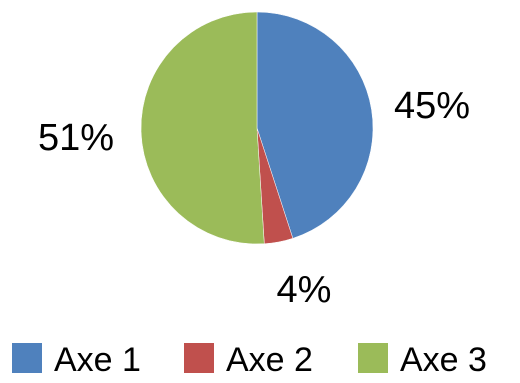 The width and height of the screenshot is (520, 383). I want to click on legend: Axe 1 Axe 2 Axe 3, so click(249, 360).